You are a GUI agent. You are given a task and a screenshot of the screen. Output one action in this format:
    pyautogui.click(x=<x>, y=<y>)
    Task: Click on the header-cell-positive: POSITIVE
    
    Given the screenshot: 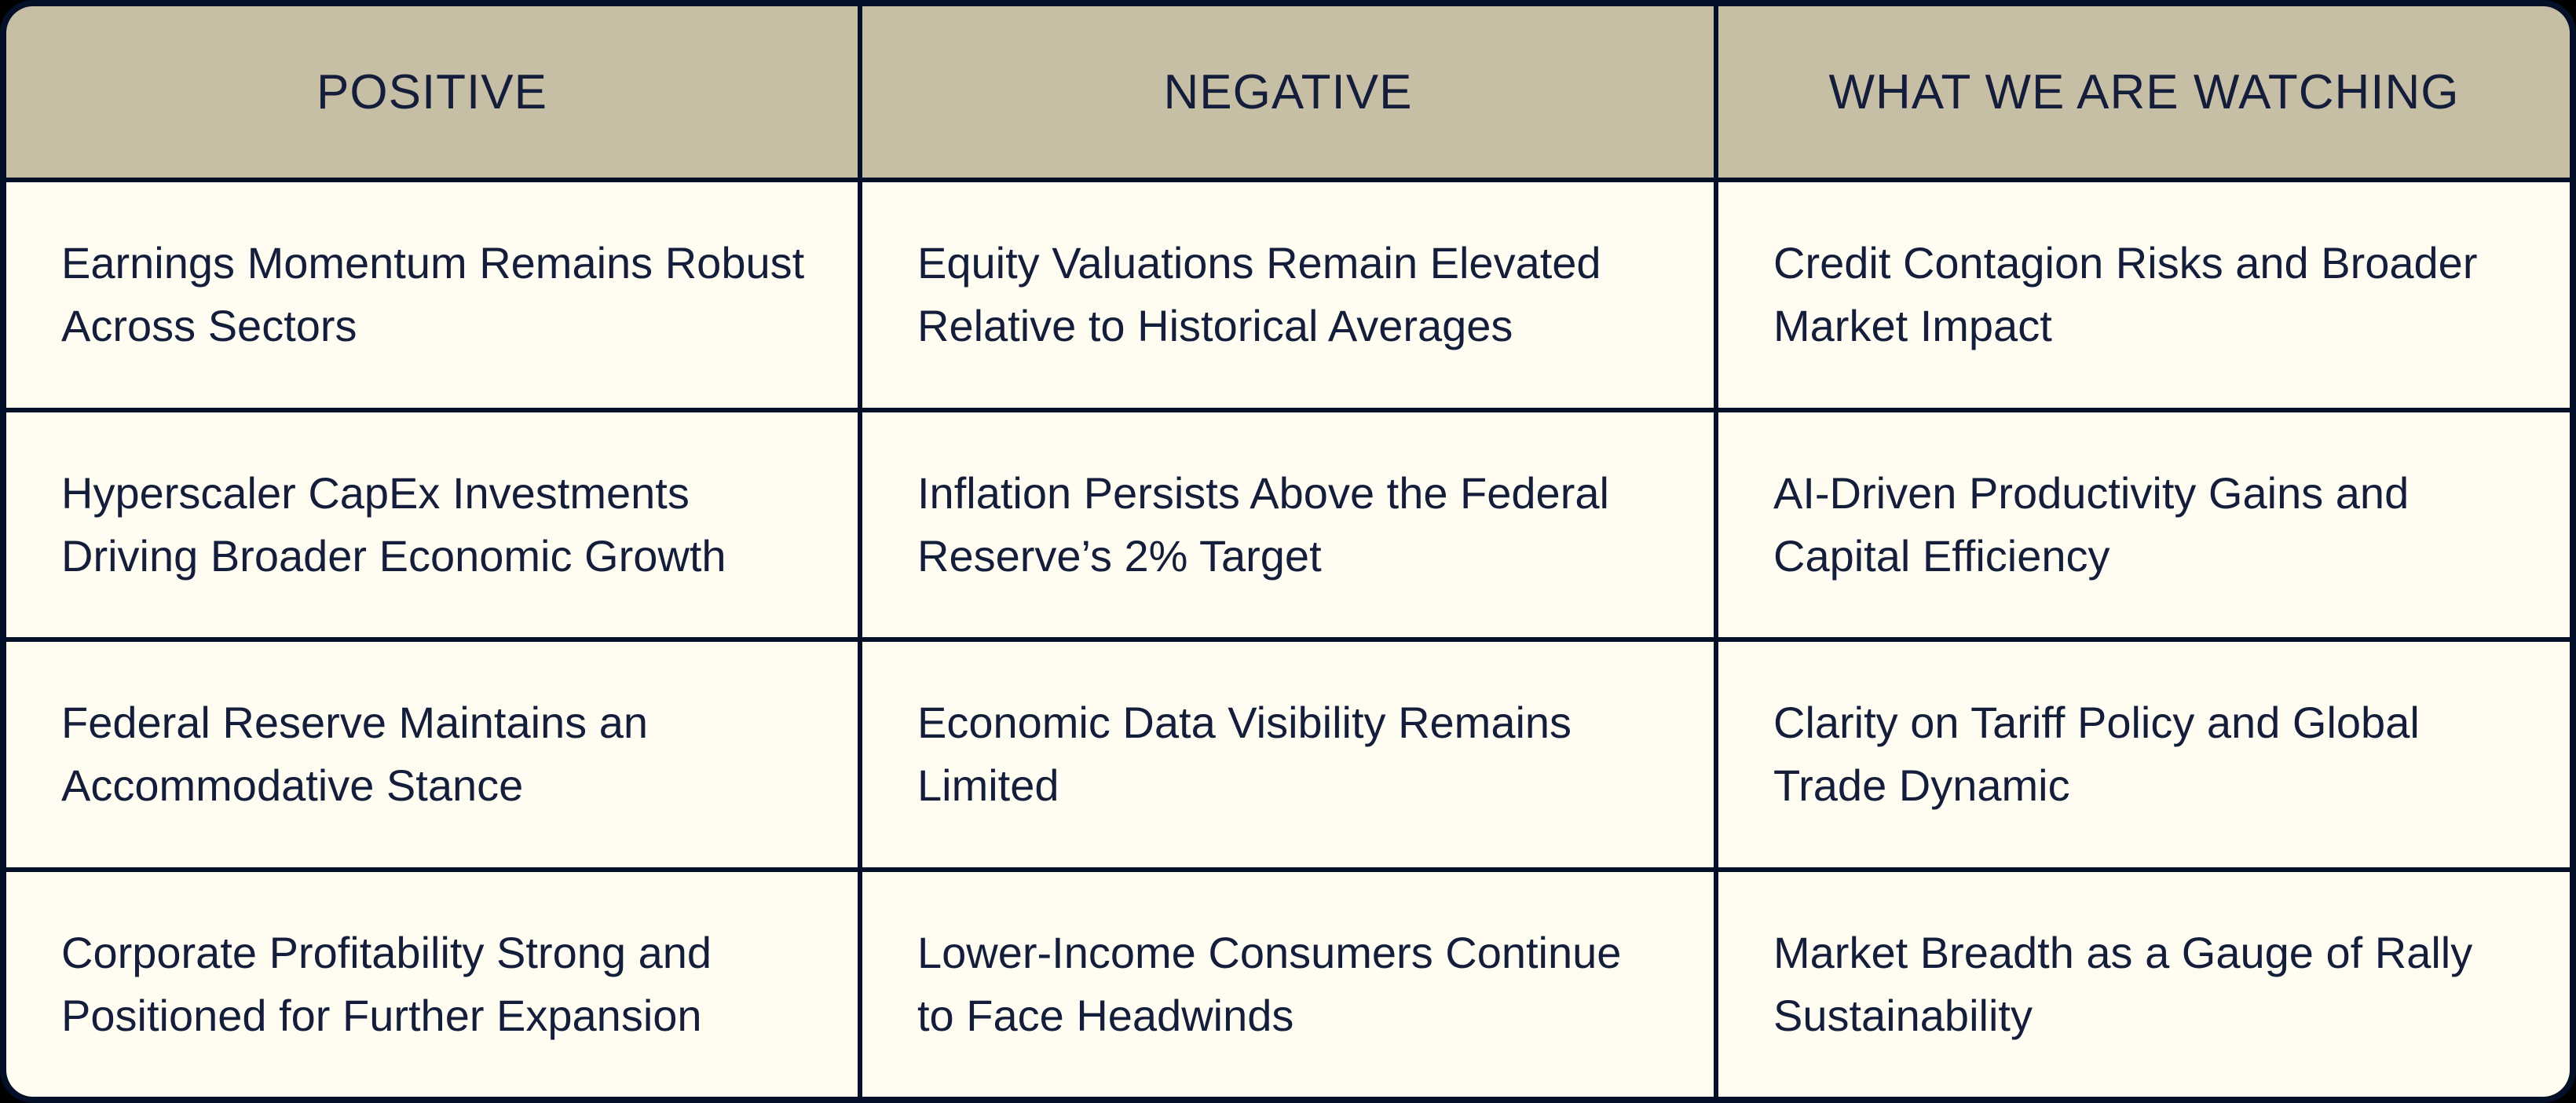 What is the action you would take?
    pyautogui.click(x=432, y=92)
    